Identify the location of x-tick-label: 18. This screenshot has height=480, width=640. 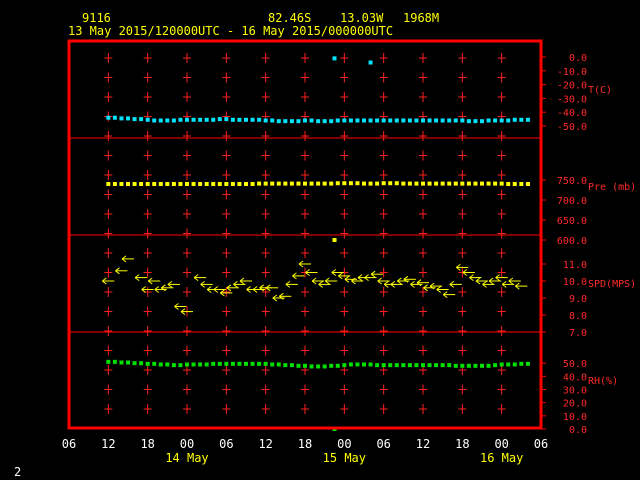
(305, 444).